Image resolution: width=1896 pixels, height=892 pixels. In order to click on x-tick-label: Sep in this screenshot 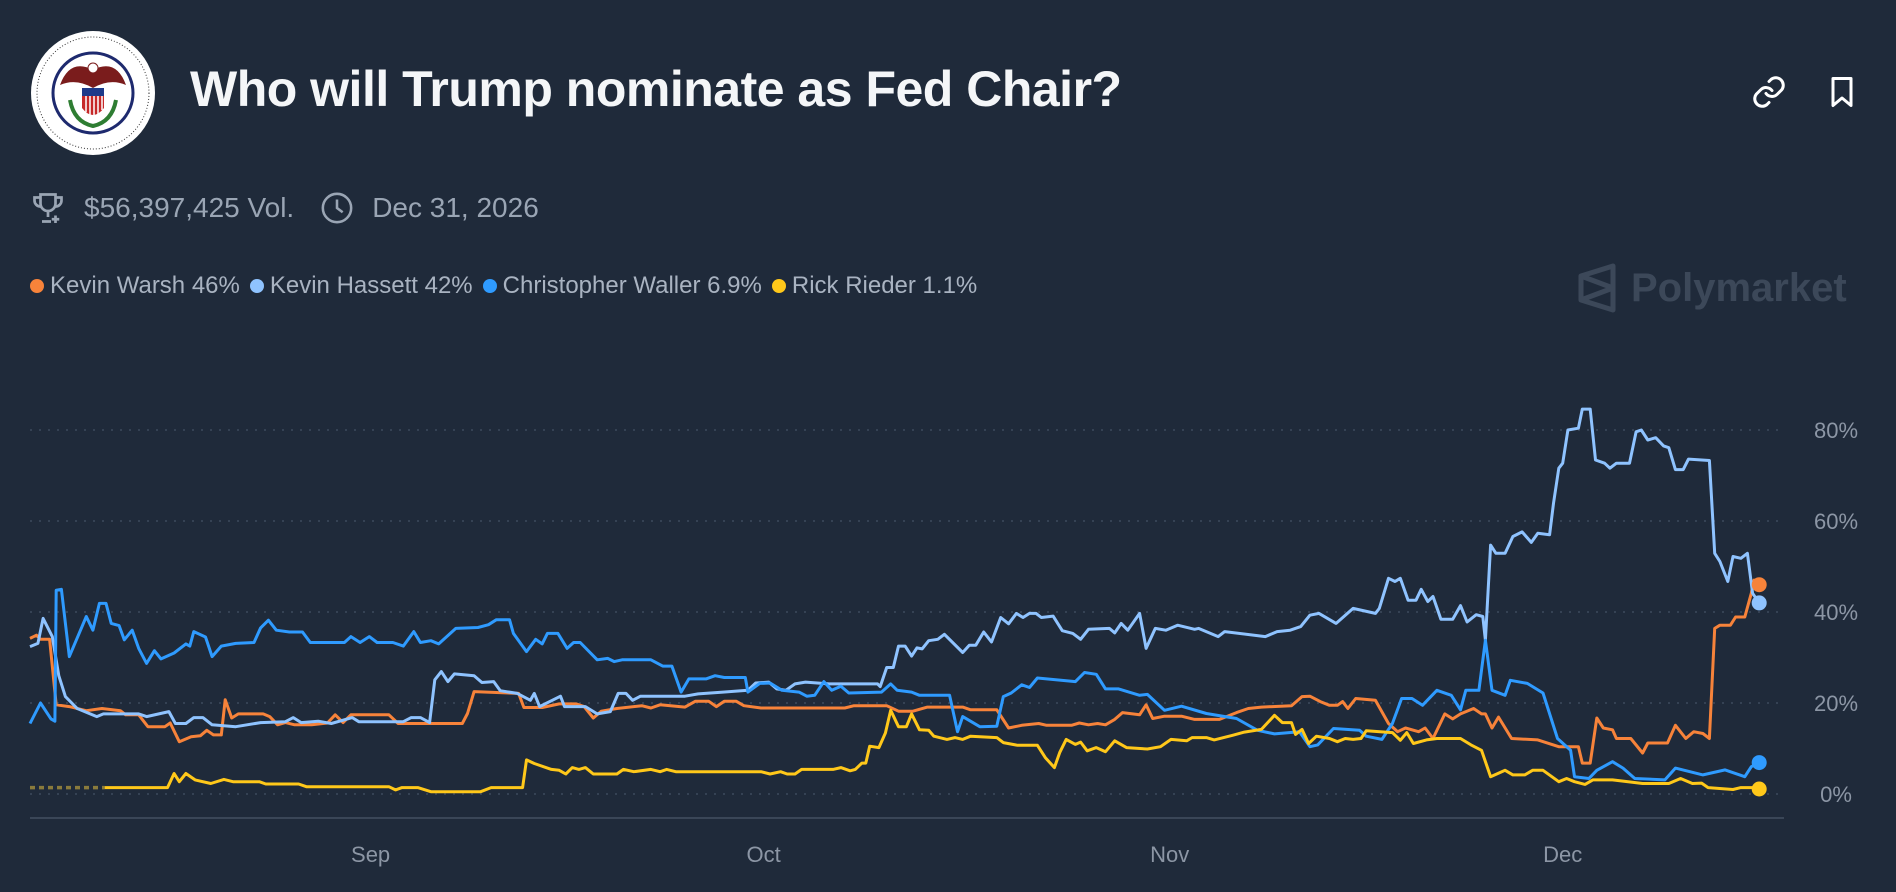, I will do `click(370, 854)`.